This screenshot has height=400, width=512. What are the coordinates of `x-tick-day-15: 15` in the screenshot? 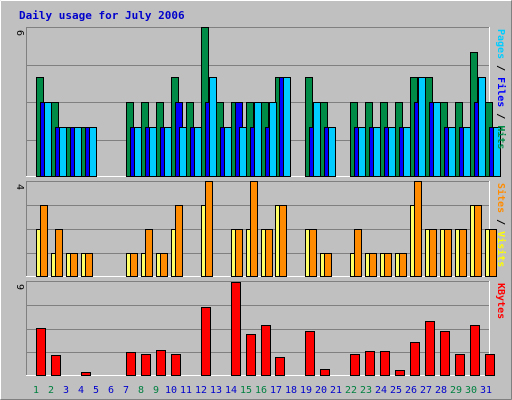 It's located at (246, 390).